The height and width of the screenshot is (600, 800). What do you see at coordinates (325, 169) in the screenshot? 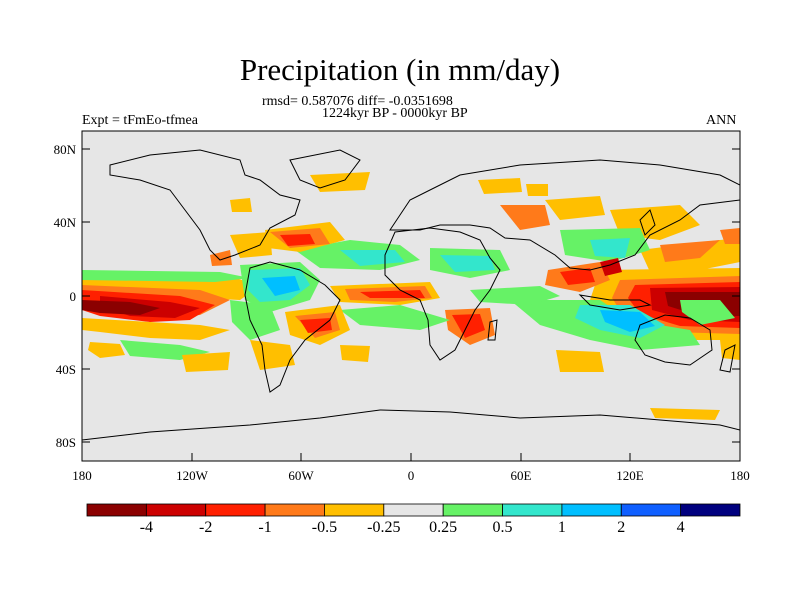
I see `coastline-greenland` at bounding box center [325, 169].